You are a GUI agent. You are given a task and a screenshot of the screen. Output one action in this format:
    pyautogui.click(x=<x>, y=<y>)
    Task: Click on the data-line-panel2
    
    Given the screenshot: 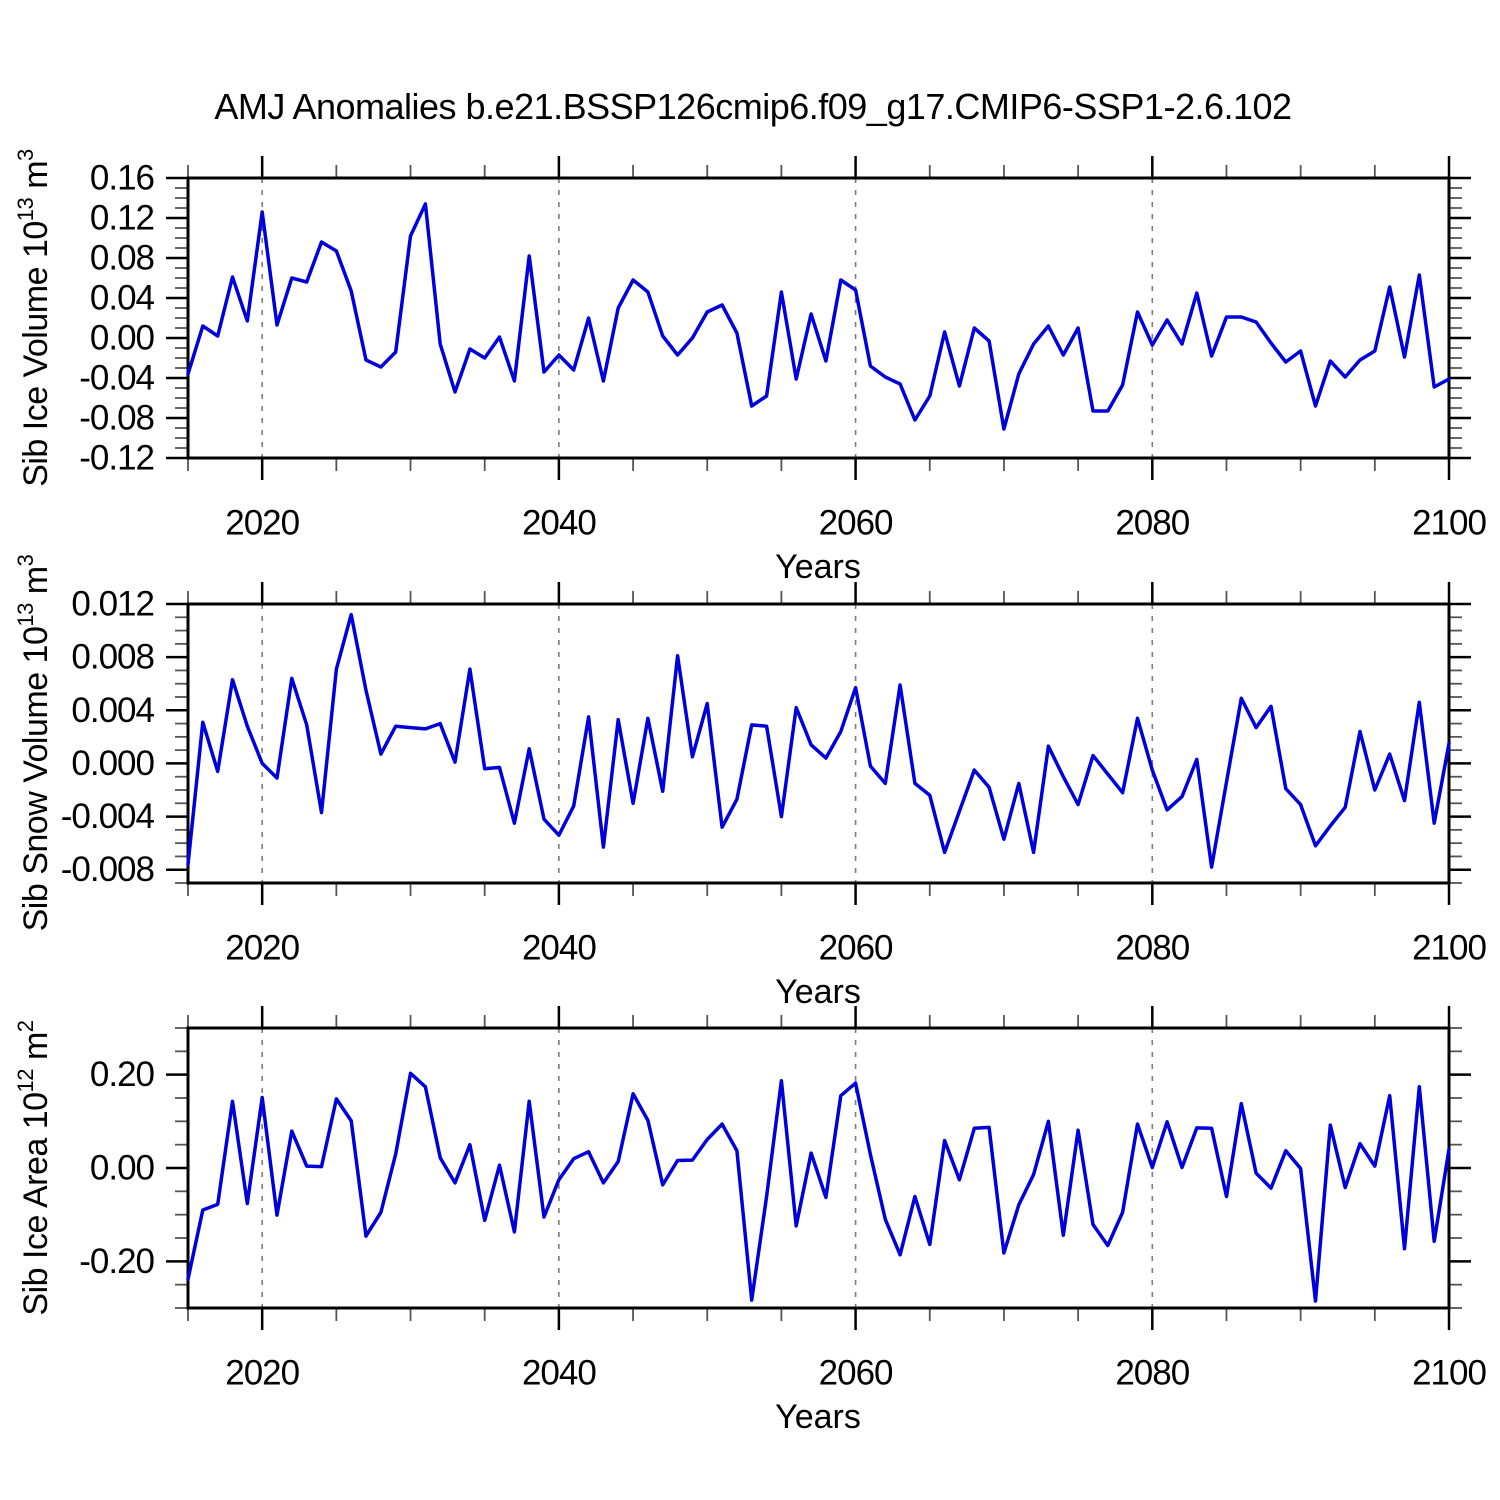 What is the action you would take?
    pyautogui.click(x=818, y=740)
    